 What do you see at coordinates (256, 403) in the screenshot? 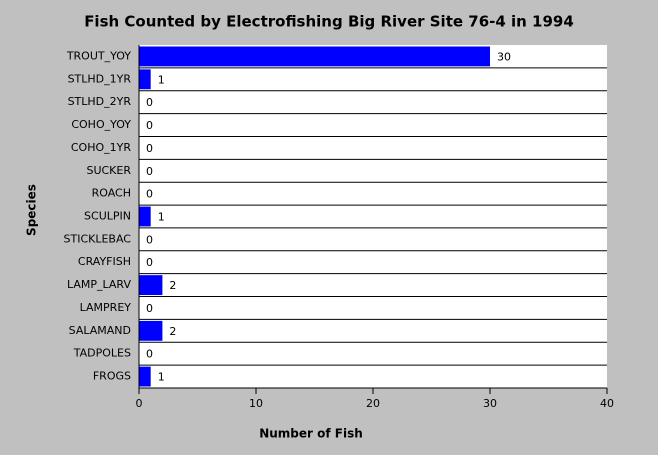
I see `x-tick-label: 10` at bounding box center [256, 403].